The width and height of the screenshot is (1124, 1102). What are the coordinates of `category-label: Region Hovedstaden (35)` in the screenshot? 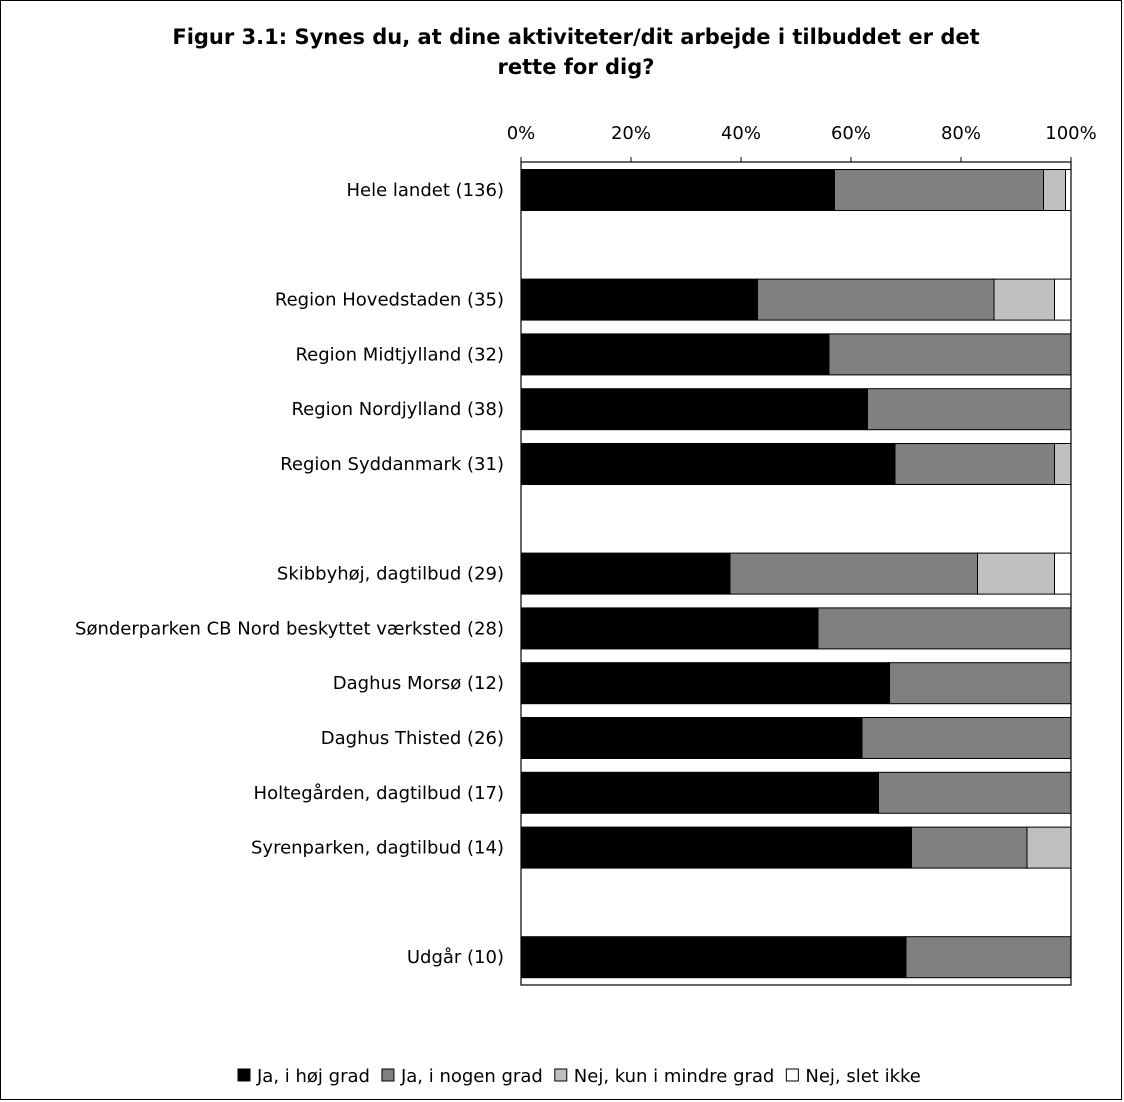 It's located at (389, 300).